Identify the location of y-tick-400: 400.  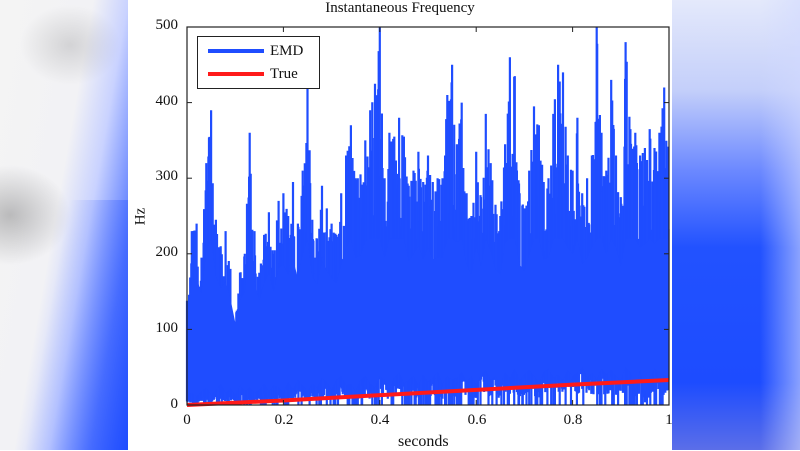
(167, 101).